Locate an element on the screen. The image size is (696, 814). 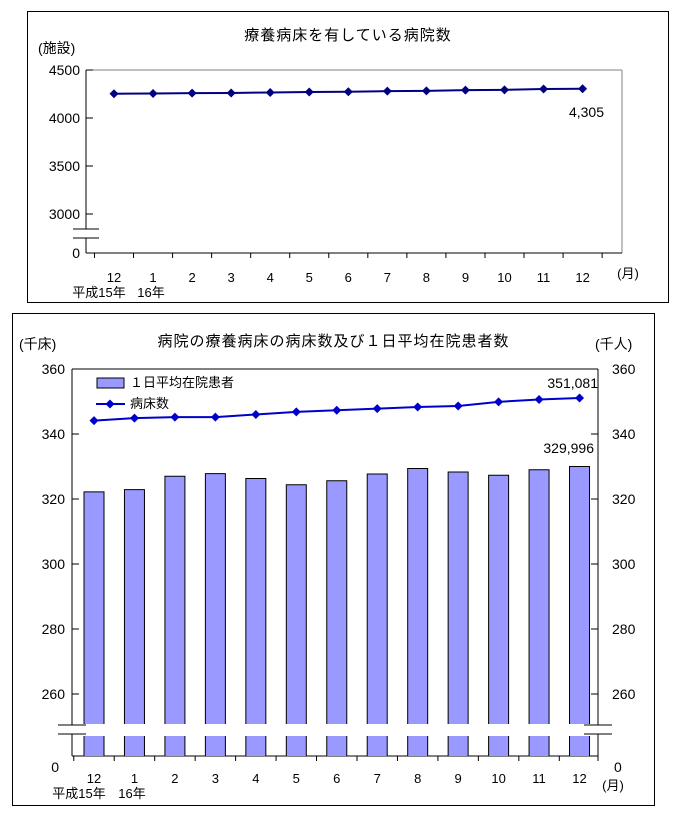
x-tick-label: 5 is located at coordinates (296, 778).